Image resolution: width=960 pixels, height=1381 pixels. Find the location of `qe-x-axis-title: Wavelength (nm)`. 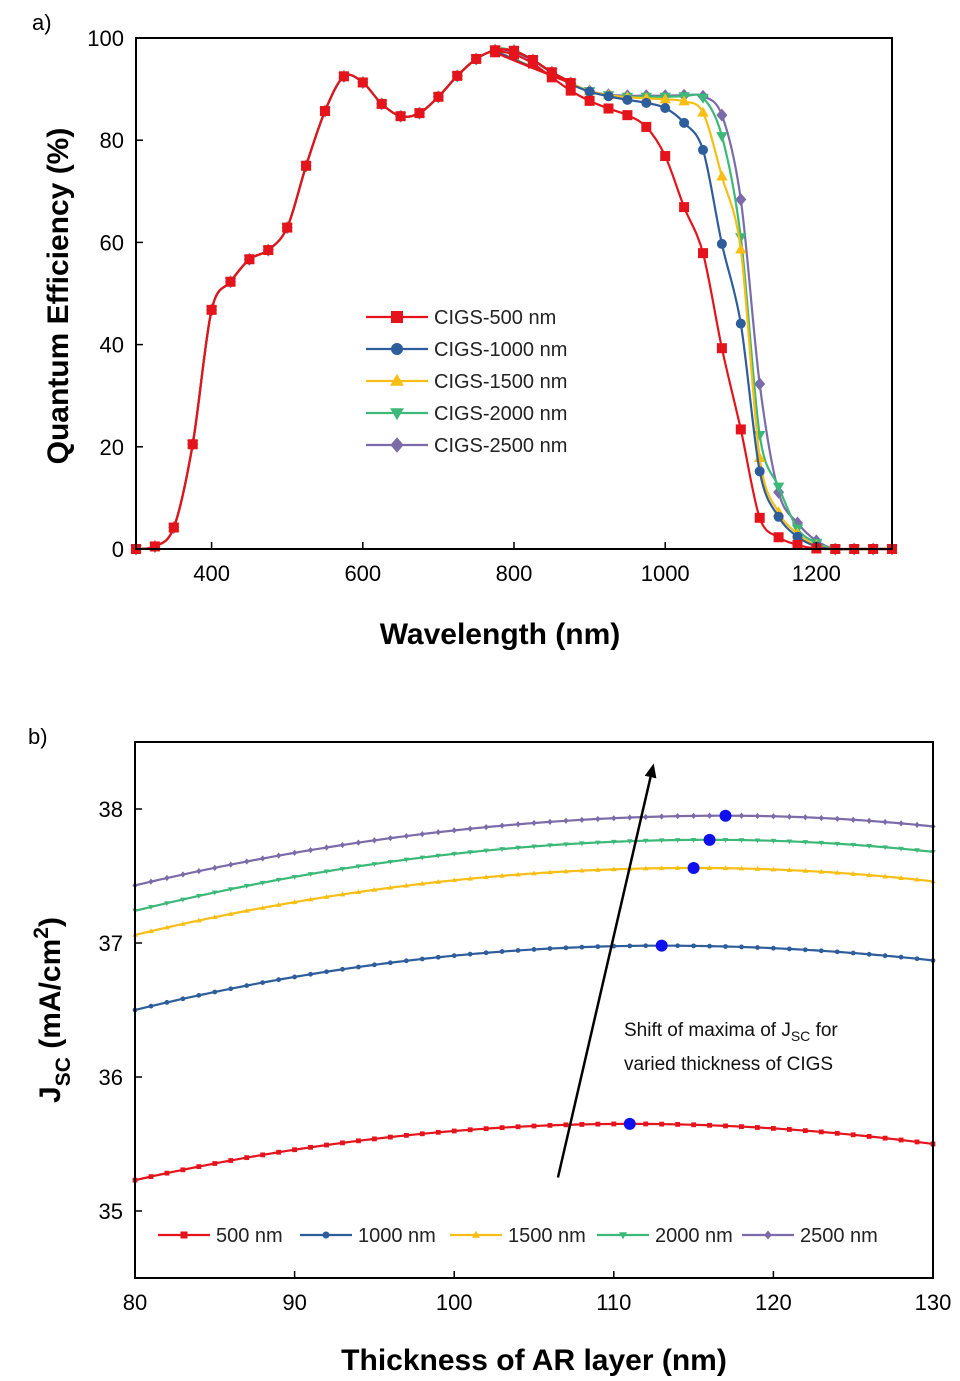

qe-x-axis-title: Wavelength (nm) is located at coordinates (500, 634).